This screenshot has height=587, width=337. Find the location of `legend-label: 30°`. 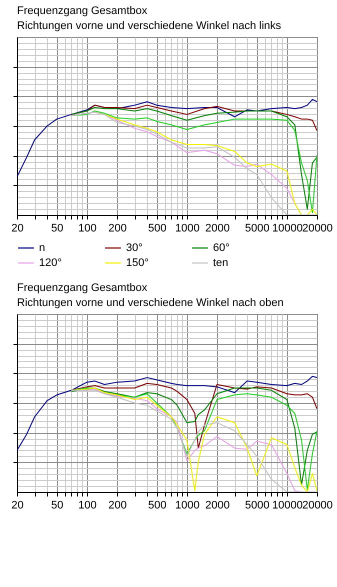

legend-label: 30° is located at coordinates (134, 248).